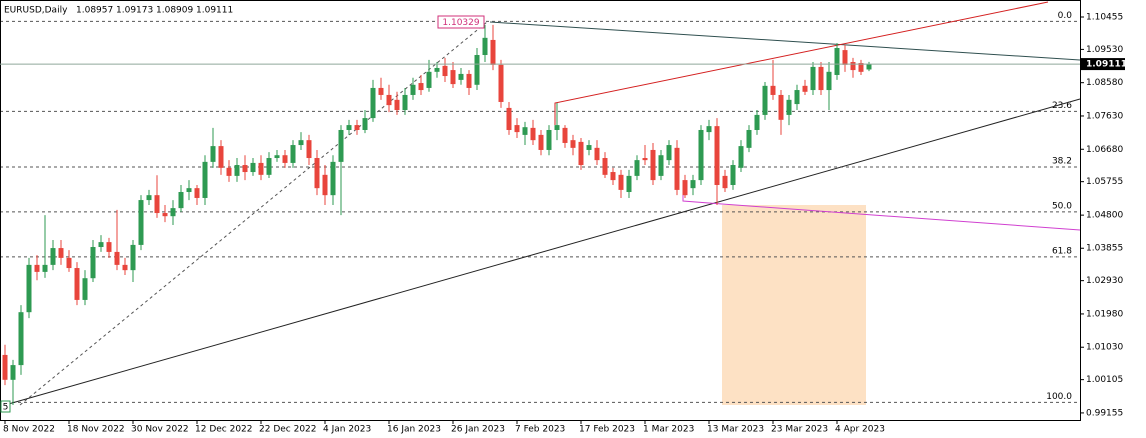  Describe the element at coordinates (96, 430) in the screenshot. I see `x-tick-label: 18 Nov 2022` at that location.